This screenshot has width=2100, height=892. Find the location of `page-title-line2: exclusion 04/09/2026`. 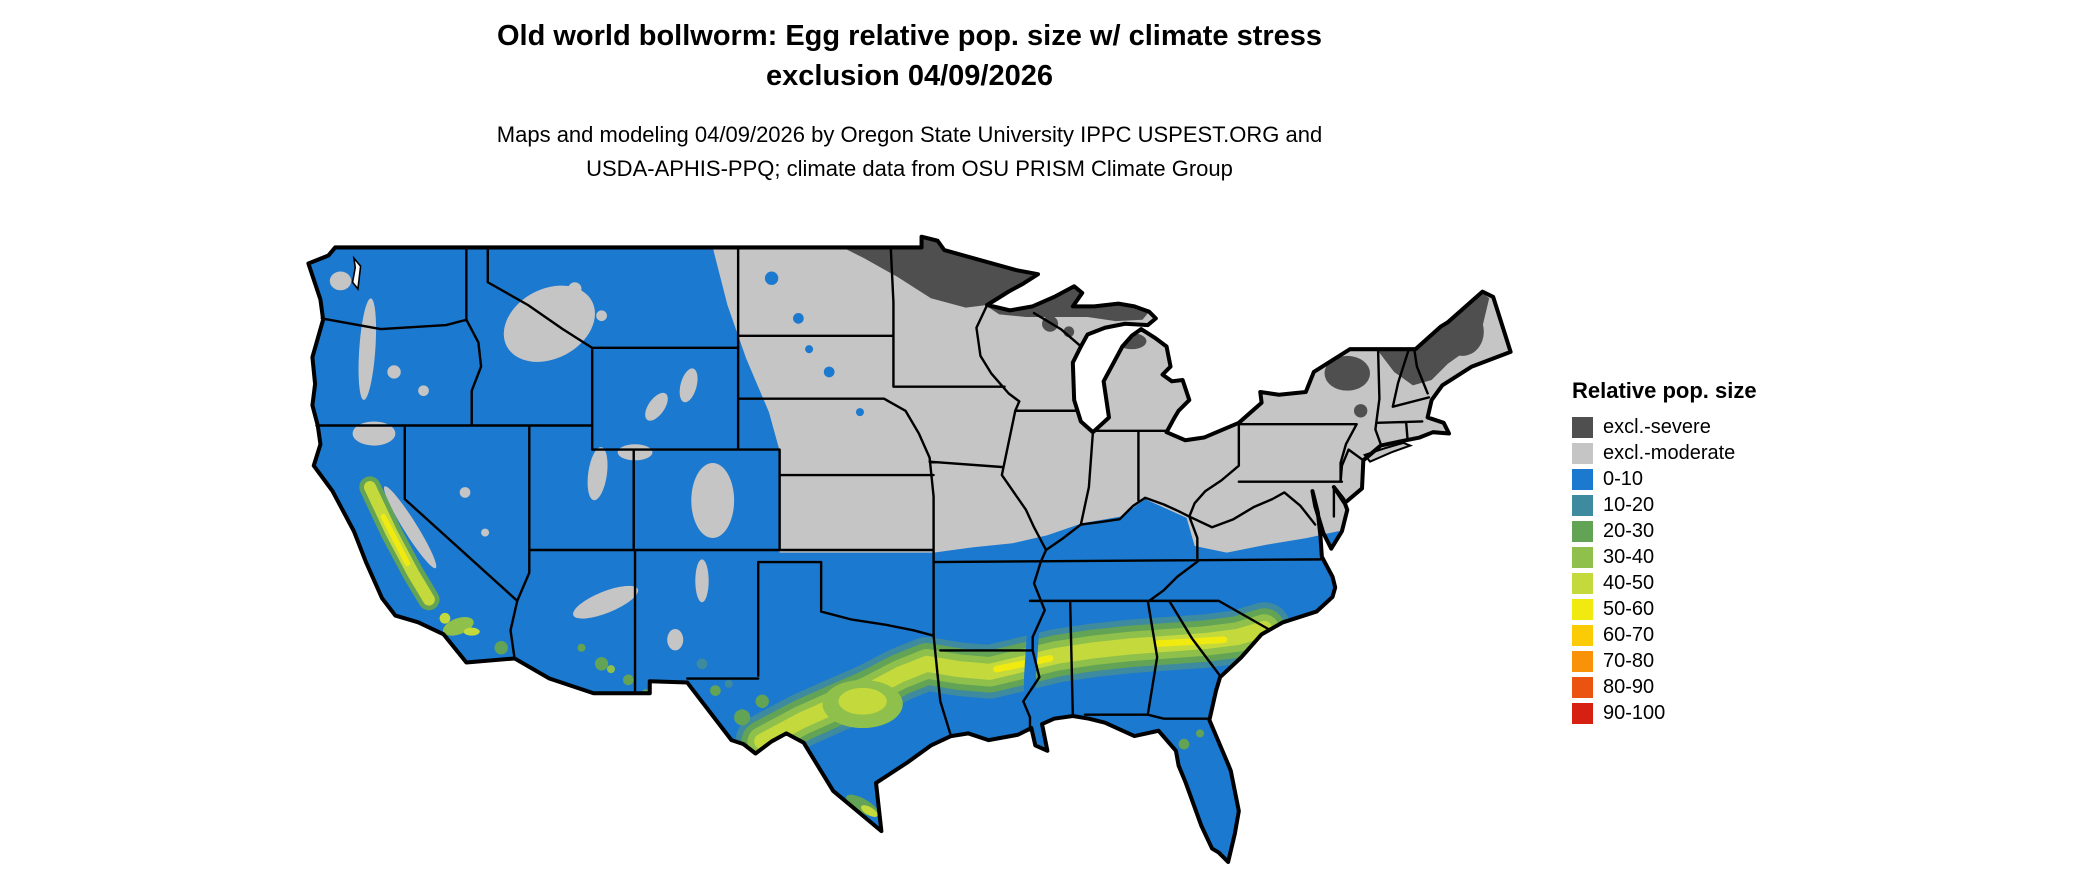

page-title-line2: exclusion 04/09/2026 is located at coordinates (909, 76).